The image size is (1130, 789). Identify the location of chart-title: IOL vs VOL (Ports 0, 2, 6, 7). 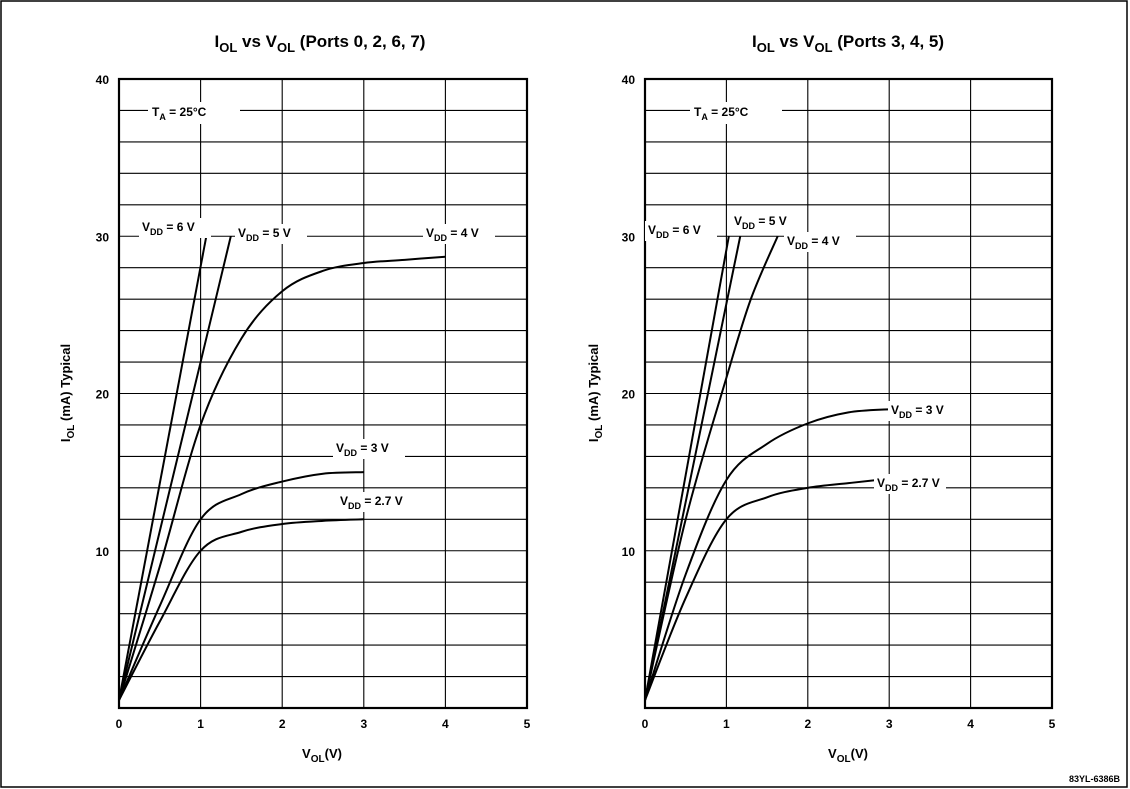
(320, 43).